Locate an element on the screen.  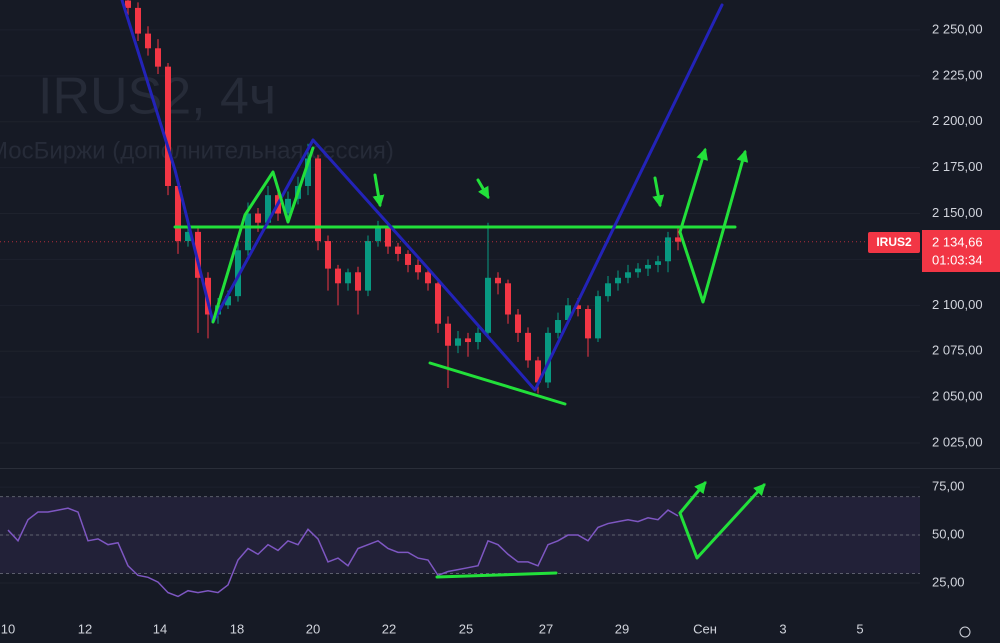
x-tick-label: 29 is located at coordinates (622, 628).